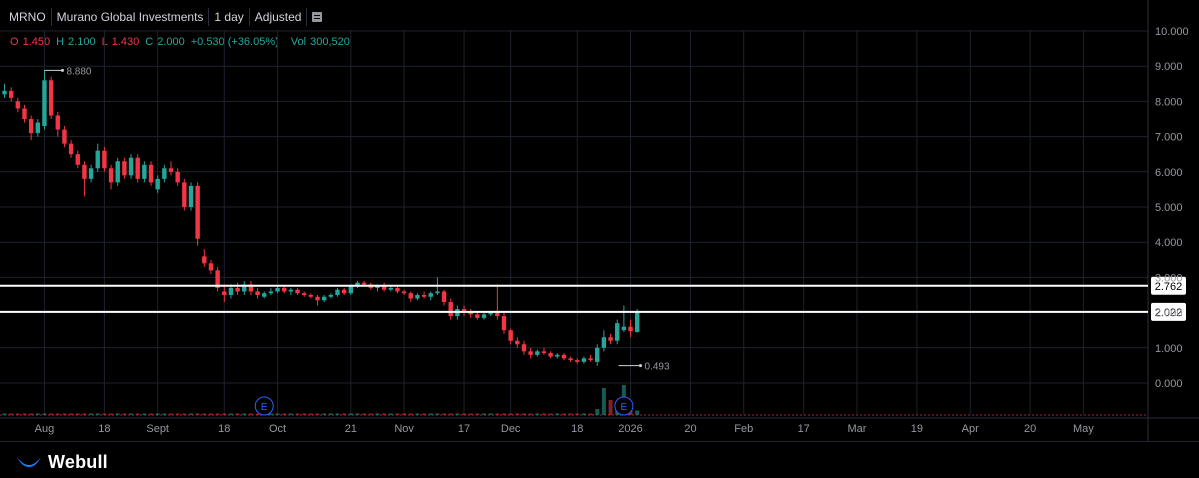 This screenshot has height=478, width=1199. What do you see at coordinates (743, 429) in the screenshot?
I see `x-tick-label: Feb` at bounding box center [743, 429].